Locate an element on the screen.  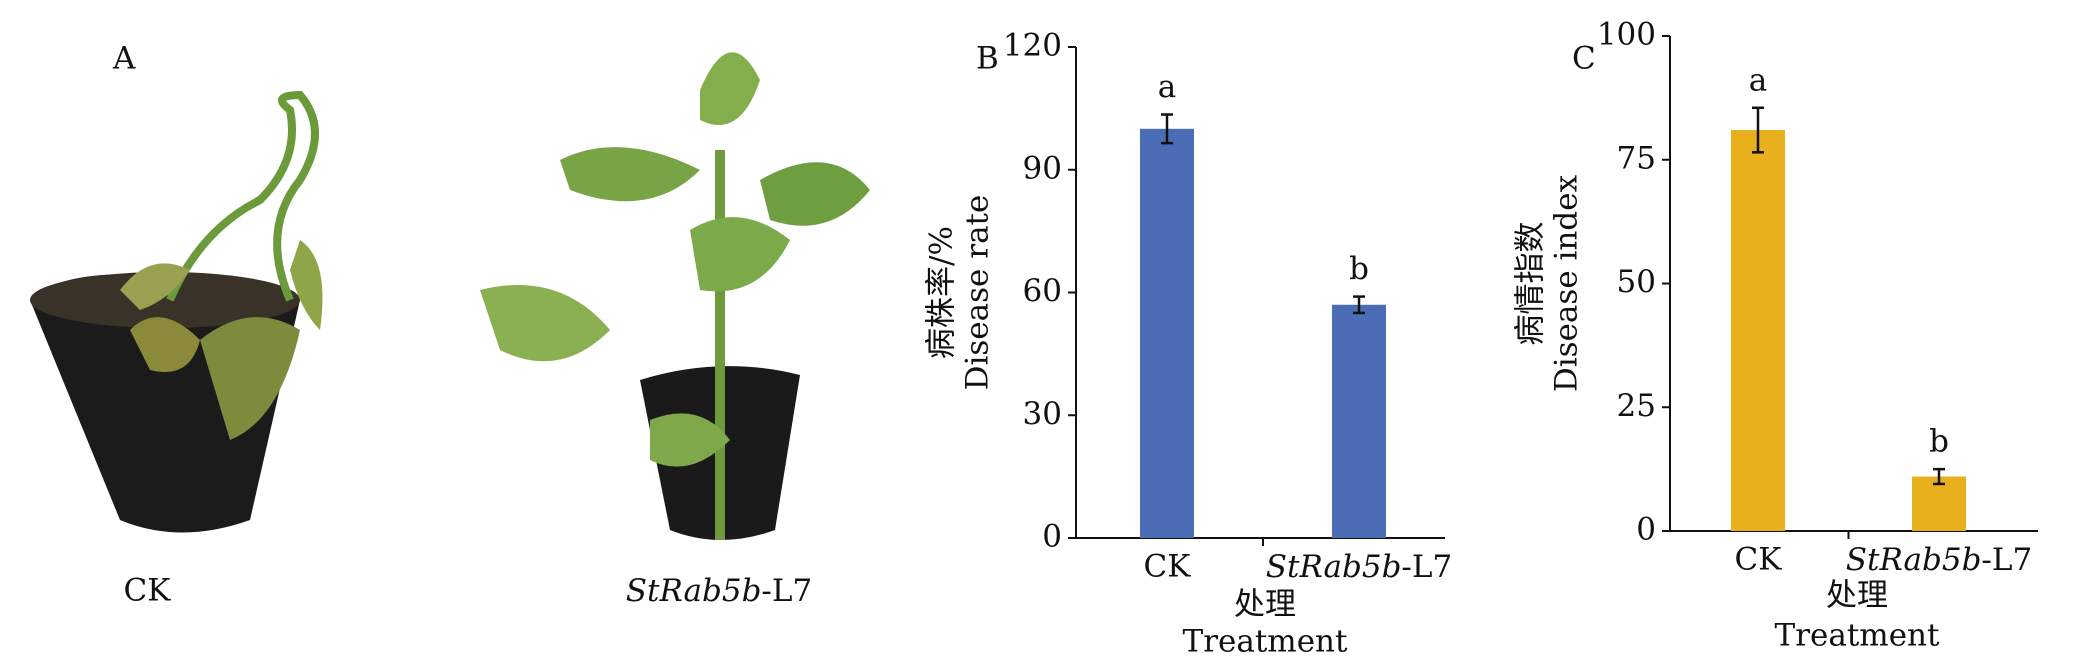
y-axis-label: Disease index is located at coordinates (1567, 283).